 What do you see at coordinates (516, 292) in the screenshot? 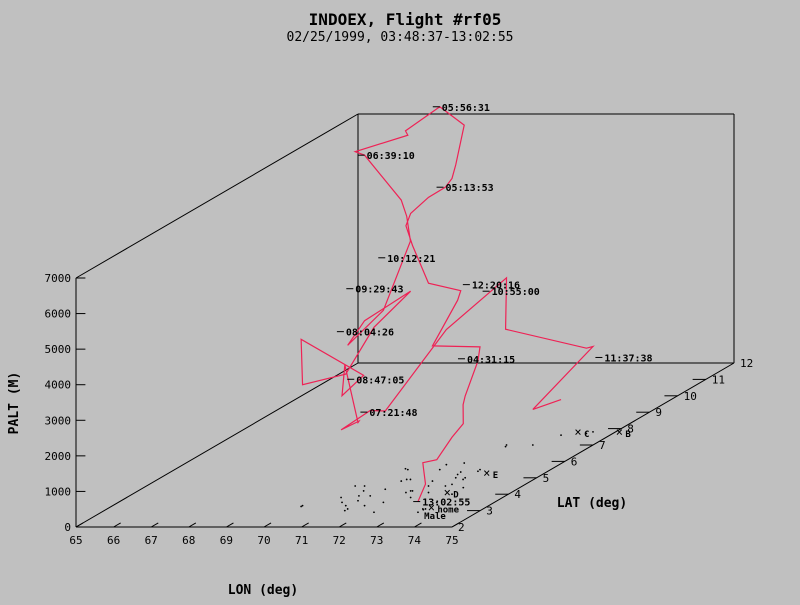
I see `time-label: 10:55:00` at bounding box center [516, 292].